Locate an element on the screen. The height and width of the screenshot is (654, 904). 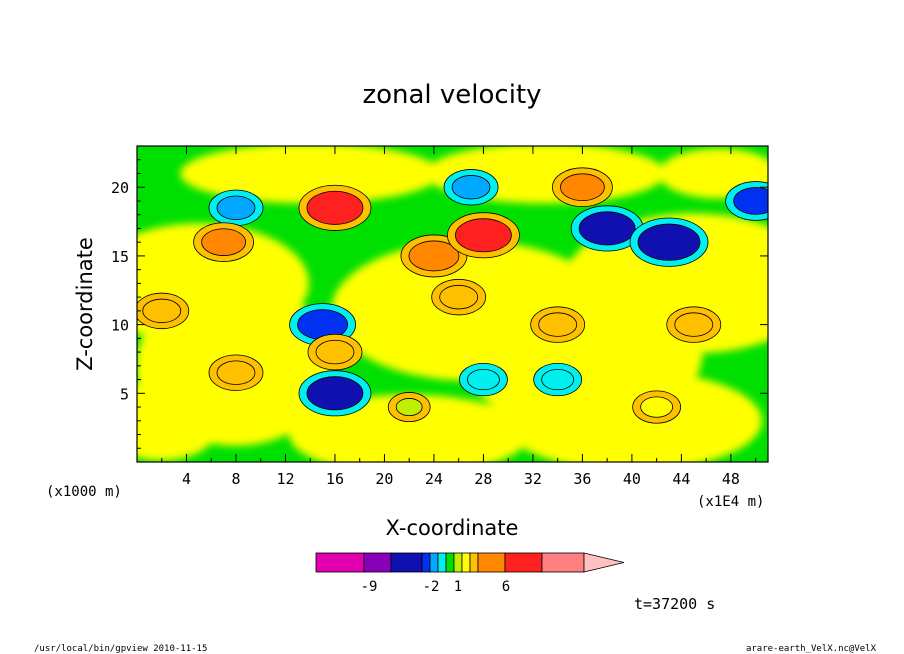
x-tick-label-48: 48 is located at coordinates (731, 479).